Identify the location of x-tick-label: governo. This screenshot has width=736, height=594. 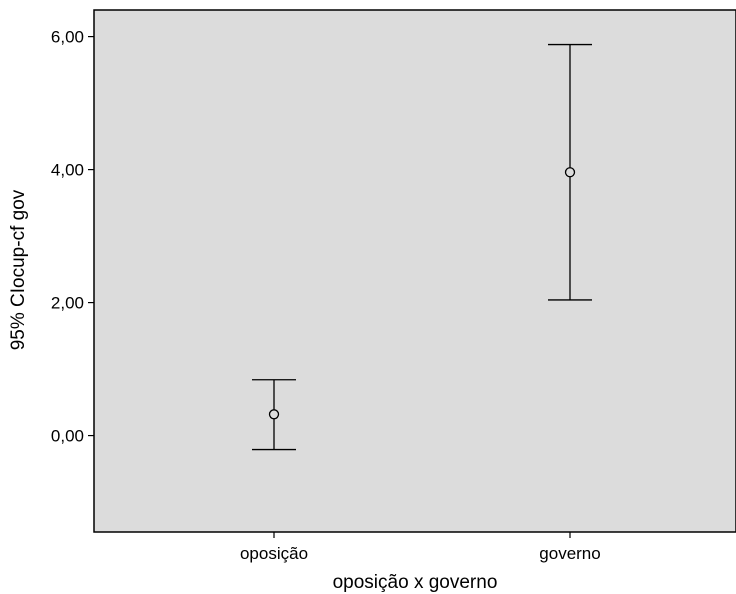
(569, 553).